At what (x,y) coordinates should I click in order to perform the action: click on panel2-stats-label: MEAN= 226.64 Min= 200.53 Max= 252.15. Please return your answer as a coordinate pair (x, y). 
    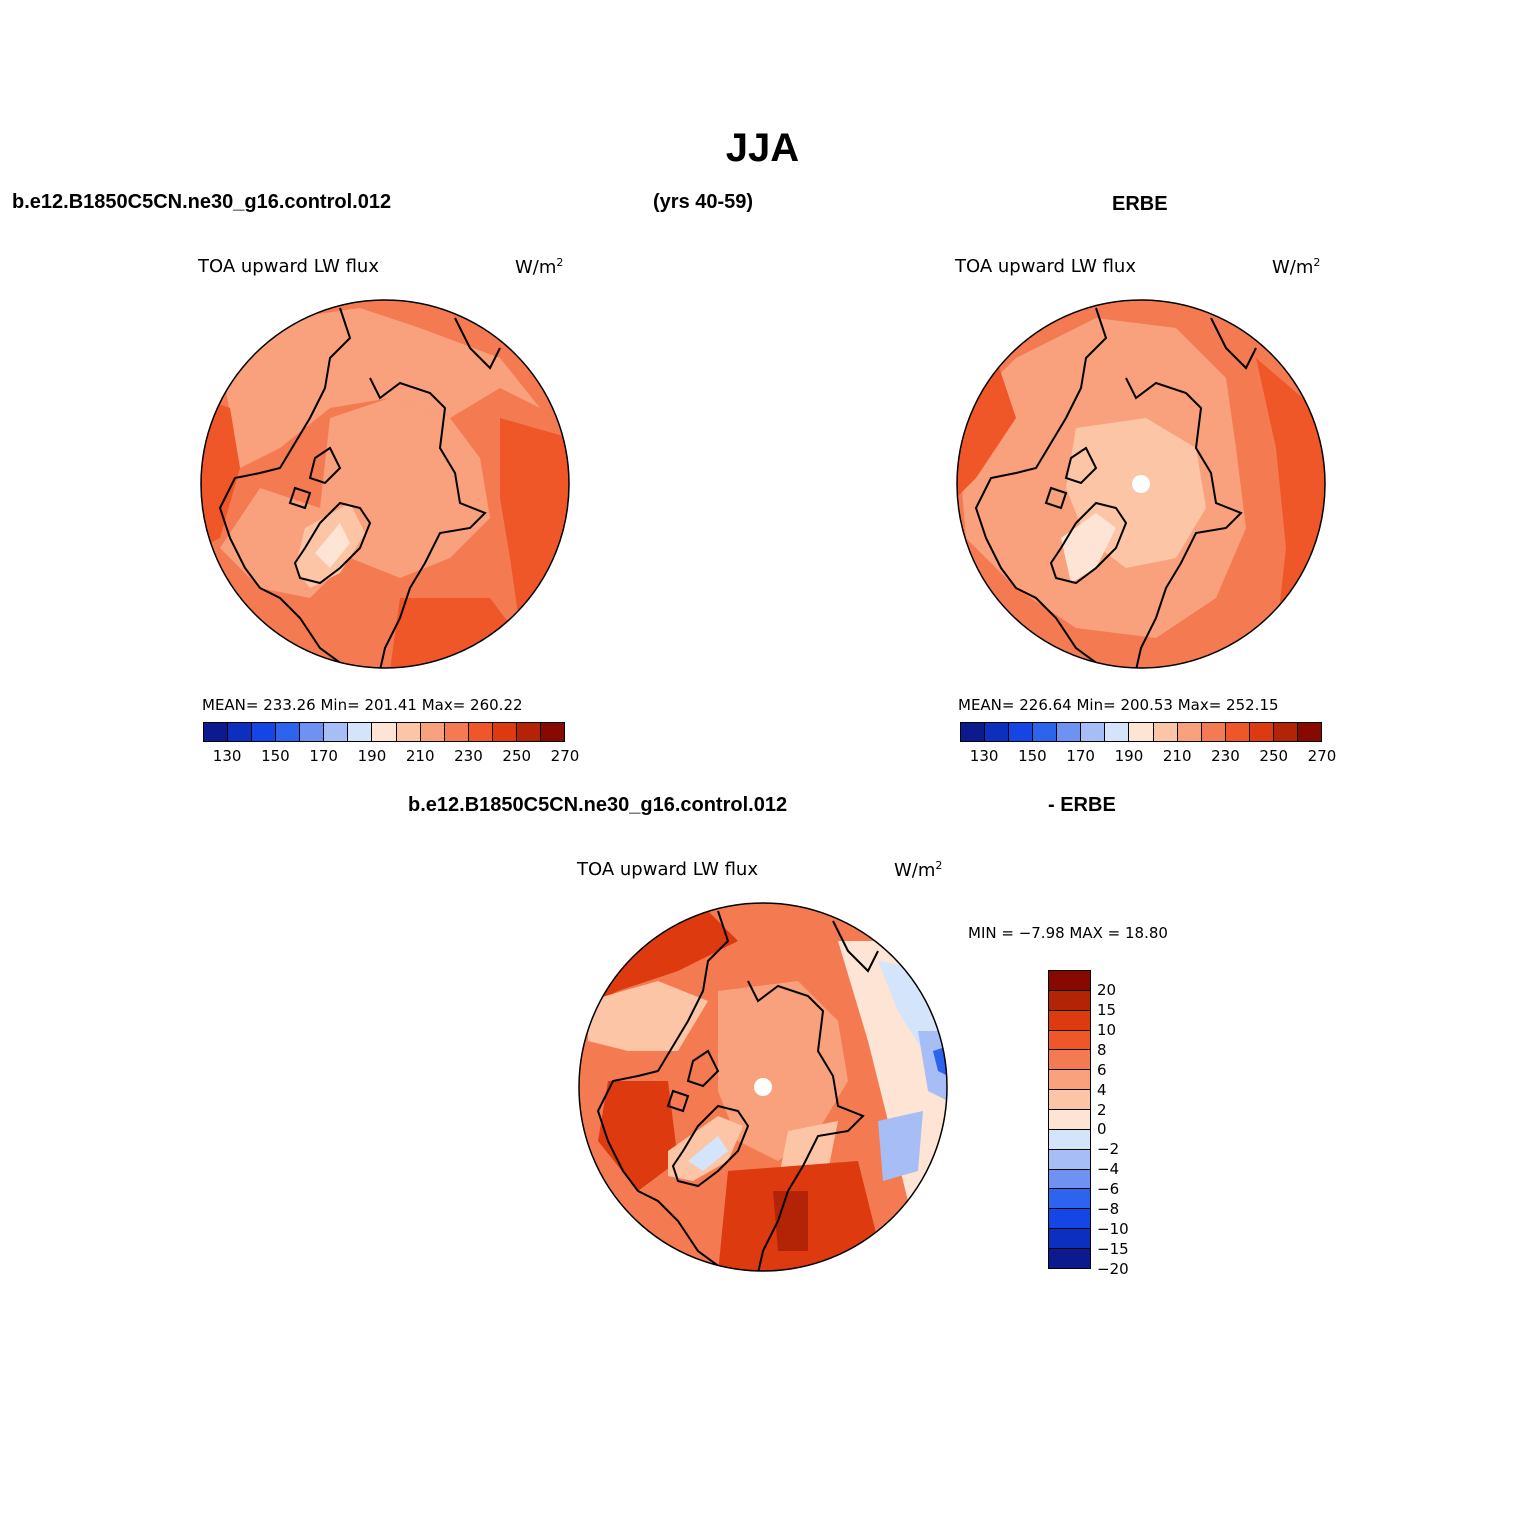
    Looking at the image, I should click on (1118, 705).